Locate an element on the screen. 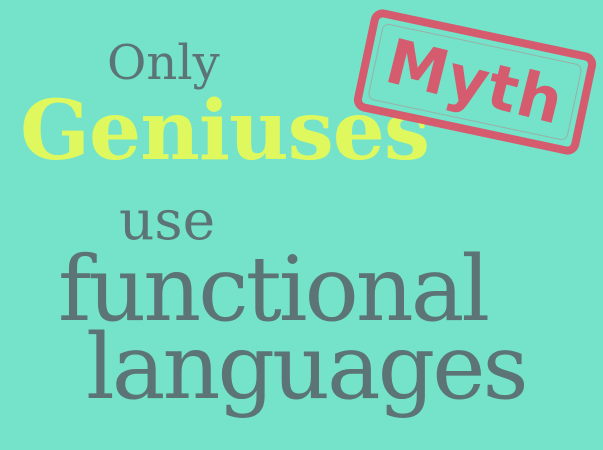 This screenshot has height=450, width=603. line-only: Only is located at coordinates (163, 63).